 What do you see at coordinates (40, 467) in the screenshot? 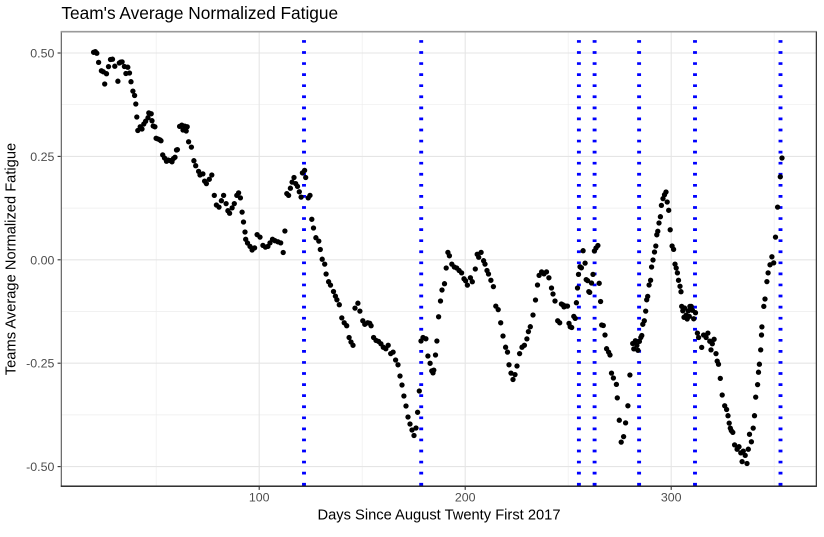
I see `svg-text: -0.50` at bounding box center [40, 467].